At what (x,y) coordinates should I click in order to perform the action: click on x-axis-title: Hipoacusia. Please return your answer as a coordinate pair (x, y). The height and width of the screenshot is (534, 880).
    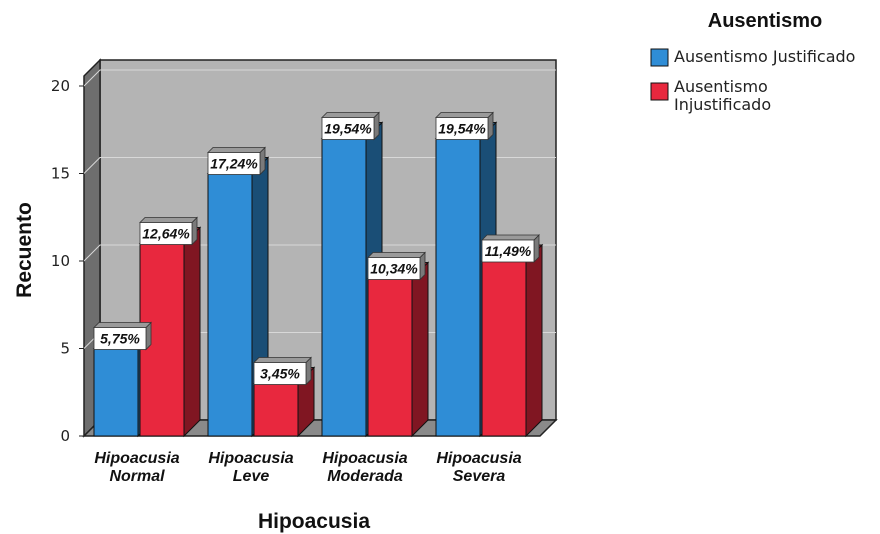
    Looking at the image, I should click on (314, 521).